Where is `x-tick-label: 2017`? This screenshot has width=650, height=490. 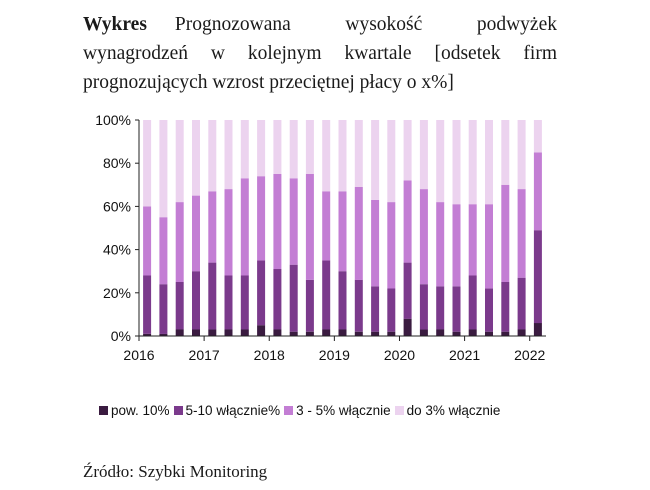 x-tick-label: 2017 is located at coordinates (204, 355).